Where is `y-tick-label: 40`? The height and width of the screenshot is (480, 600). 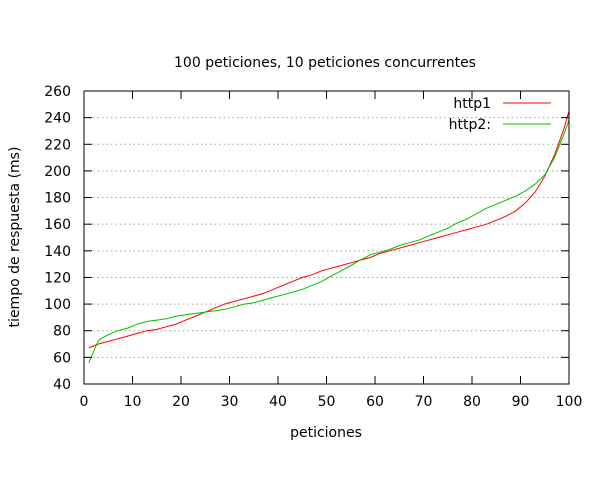
y-tick-label: 40 is located at coordinates (62, 385).